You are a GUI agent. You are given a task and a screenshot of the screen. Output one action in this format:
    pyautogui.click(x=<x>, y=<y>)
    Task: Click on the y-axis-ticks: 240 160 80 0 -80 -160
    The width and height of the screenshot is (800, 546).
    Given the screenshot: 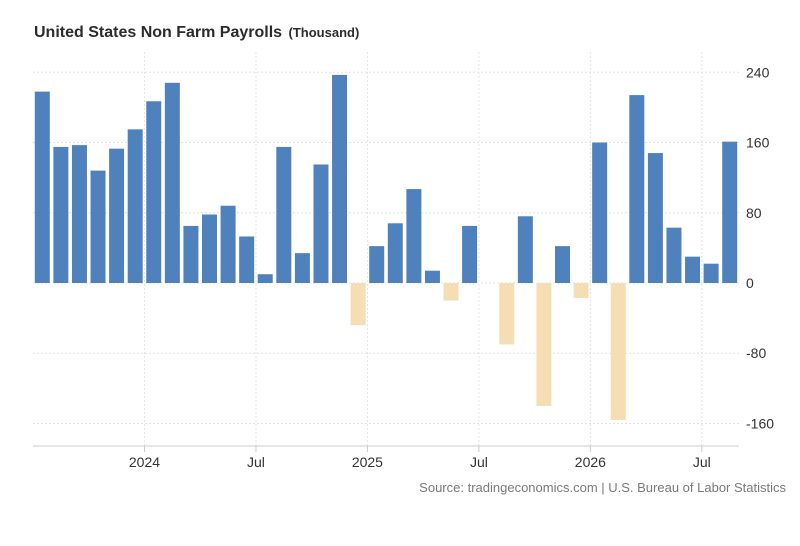 What is the action you would take?
    pyautogui.click(x=760, y=247)
    